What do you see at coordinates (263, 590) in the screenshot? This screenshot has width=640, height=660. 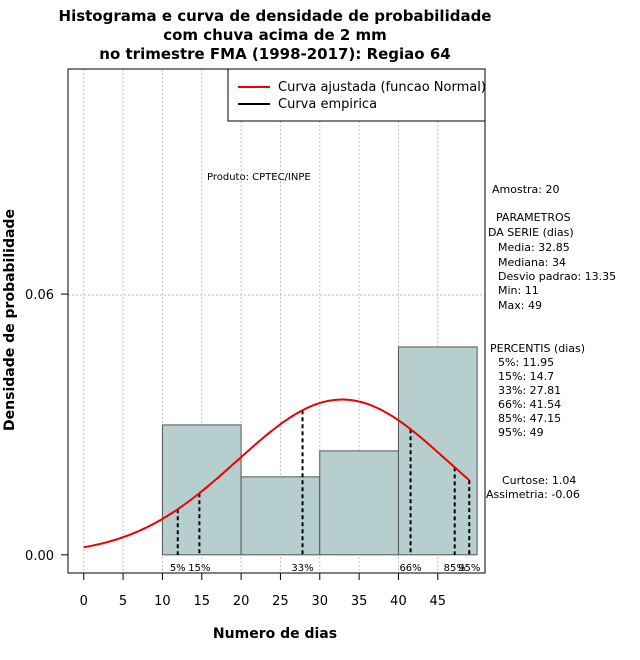 I see `x-axis: 0 5 10 15 20 25 30 35 40 45` at bounding box center [263, 590].